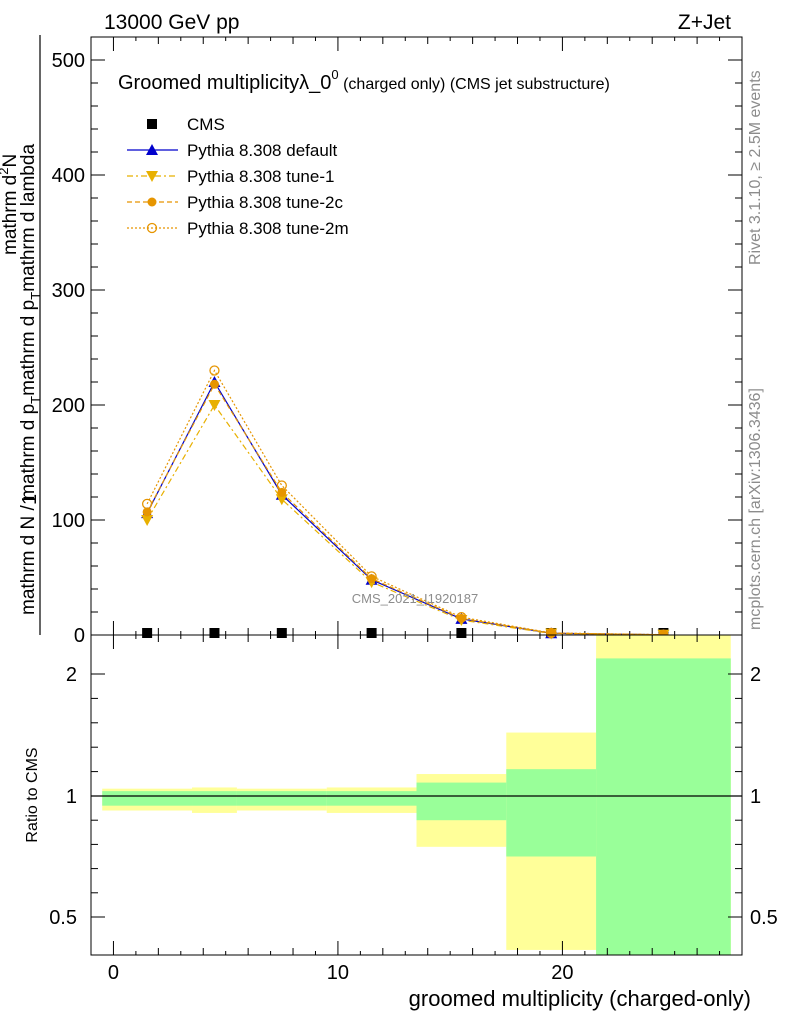 The image size is (786, 1024). Describe the element at coordinates (68, 176) in the screenshot. I see `main-ytick-label: 400` at that location.